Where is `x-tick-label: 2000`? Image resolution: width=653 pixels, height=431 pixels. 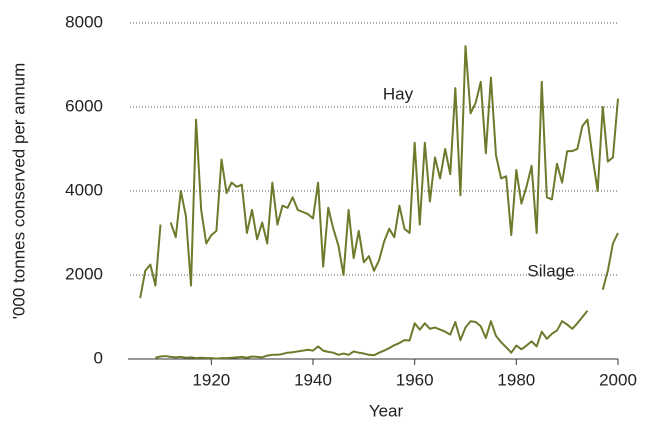
x-tick-label: 2000 is located at coordinates (618, 379).